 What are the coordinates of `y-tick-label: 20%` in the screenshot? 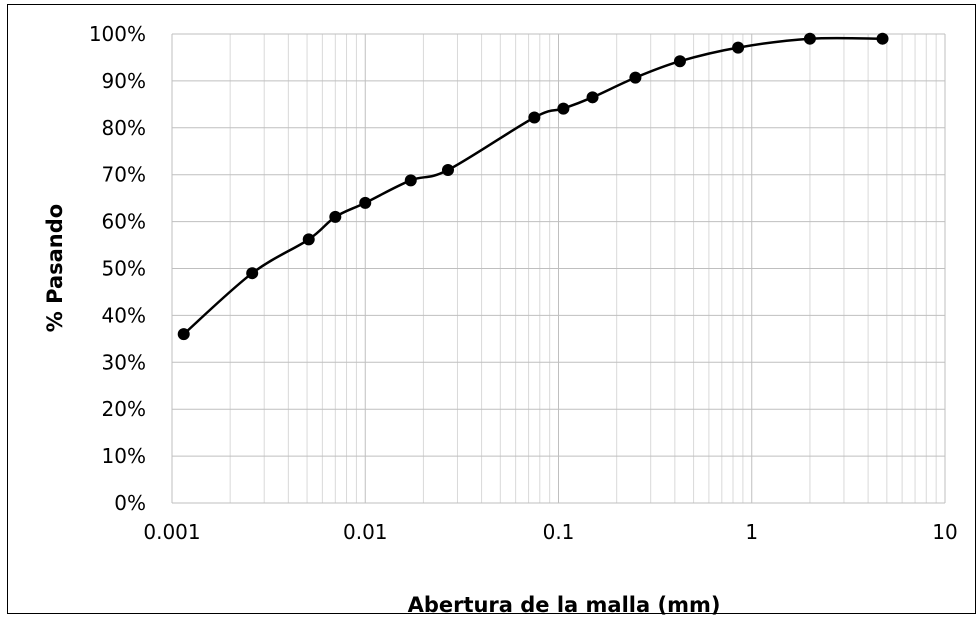 It's located at (124, 409).